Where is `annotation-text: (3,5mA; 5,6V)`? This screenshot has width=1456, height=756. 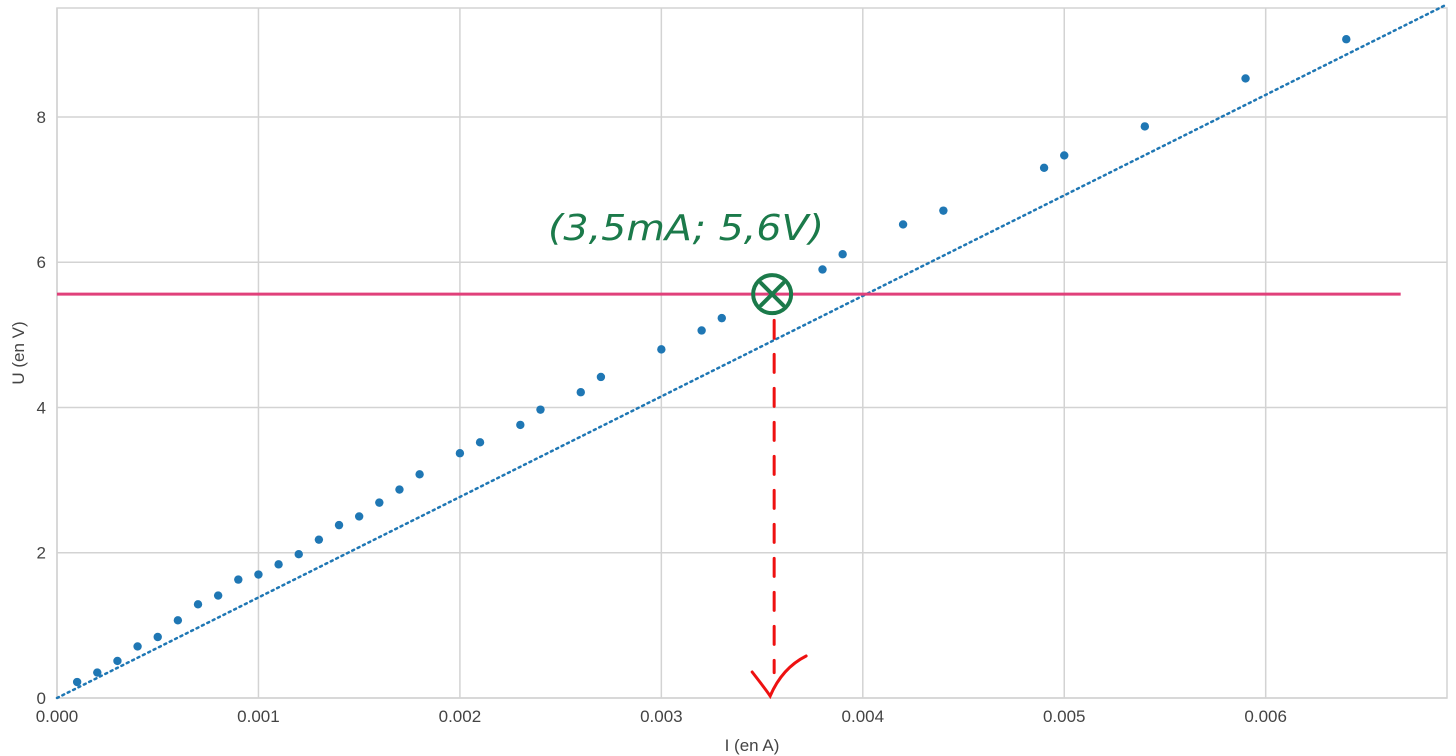 annotation-text: (3,5mA; 5,6V) is located at coordinates (686, 228).